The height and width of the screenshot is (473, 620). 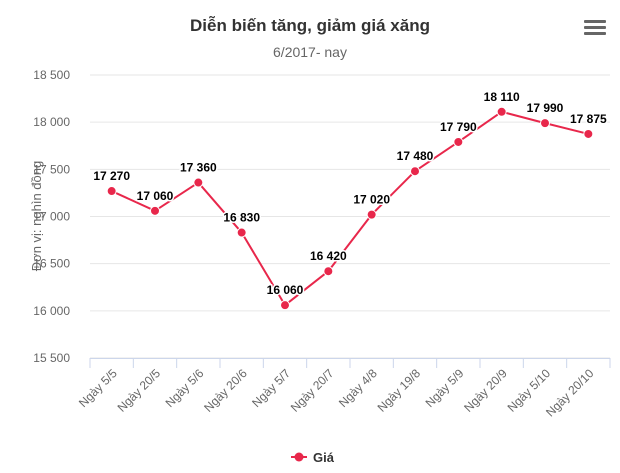 I want to click on x-tick-label: Ngày 4/8, so click(x=358, y=388).